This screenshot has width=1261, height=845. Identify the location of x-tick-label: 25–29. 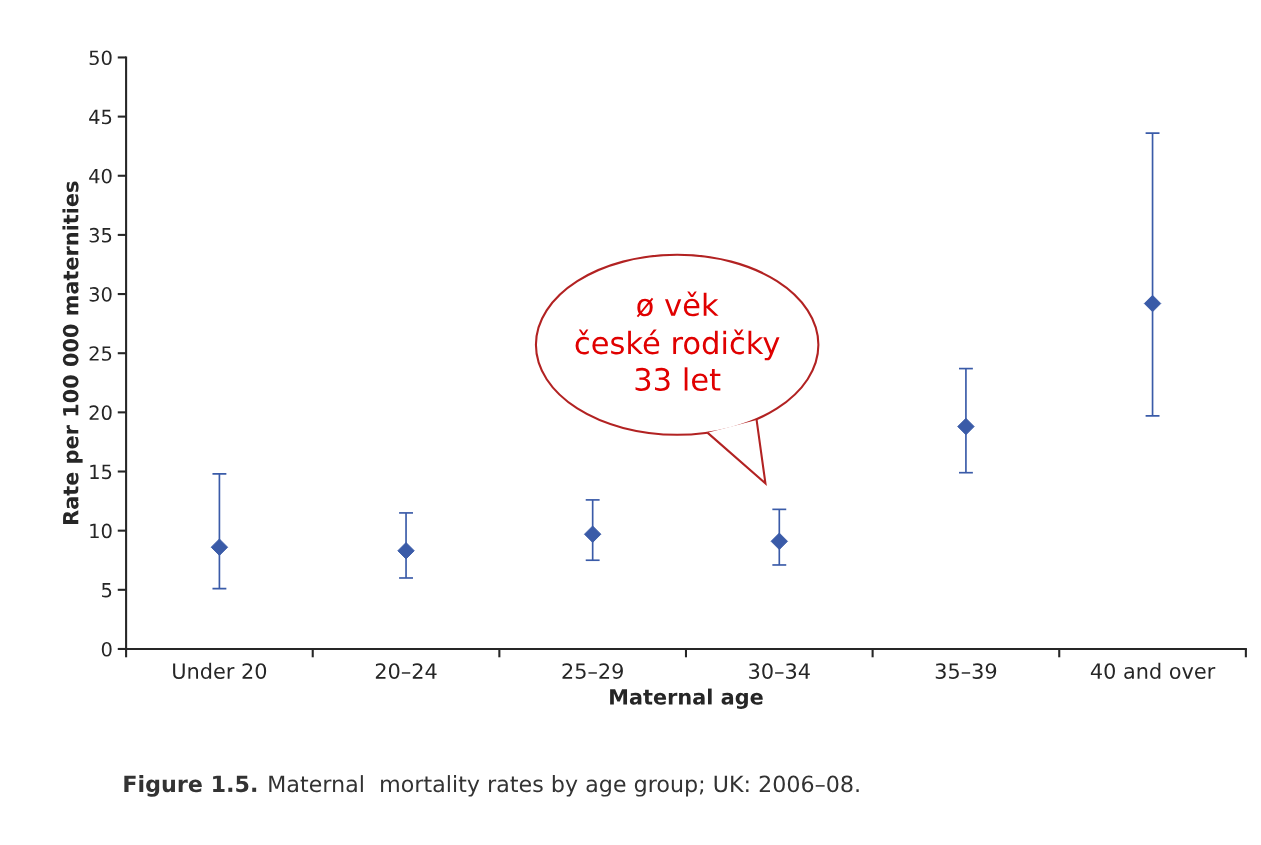
(592, 671).